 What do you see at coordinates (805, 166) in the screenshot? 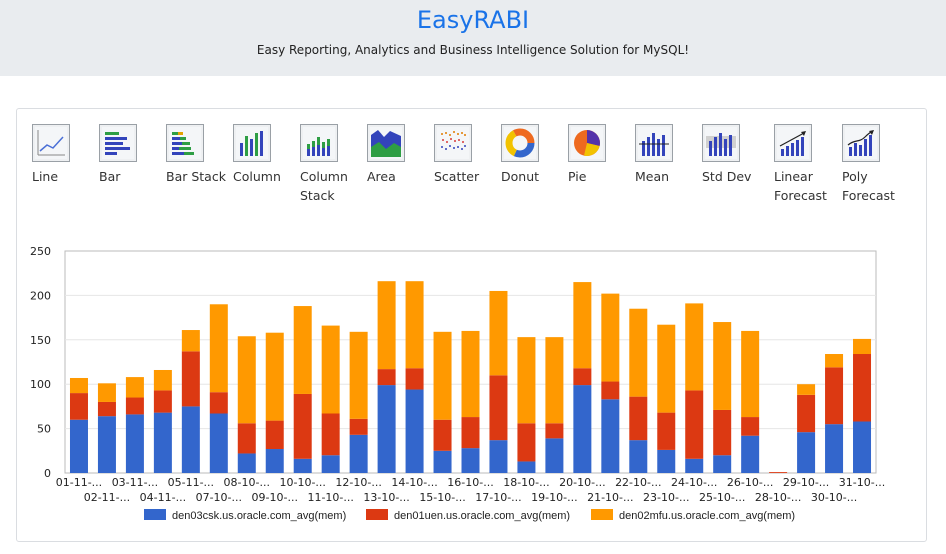
I see `tool-linear-forecast: Linear Forecast` at bounding box center [805, 166].